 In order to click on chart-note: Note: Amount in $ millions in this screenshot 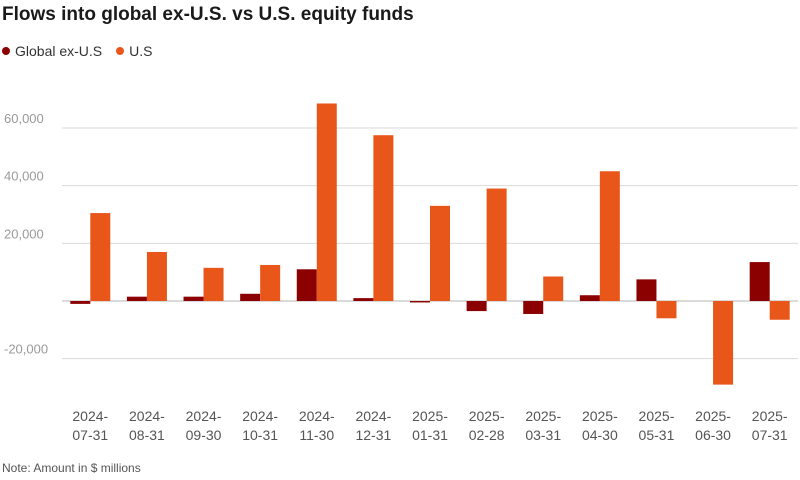, I will do `click(71, 468)`.